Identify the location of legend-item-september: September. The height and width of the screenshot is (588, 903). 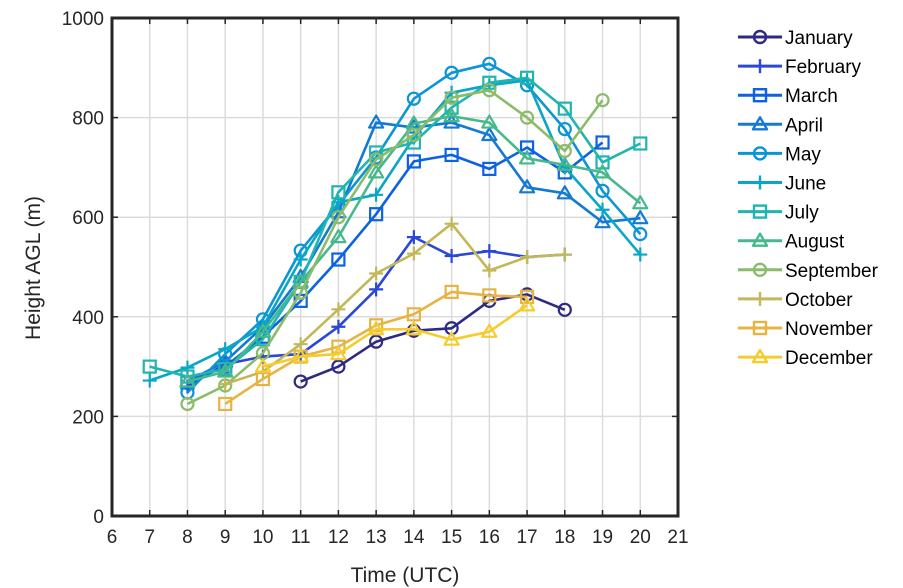
(808, 271).